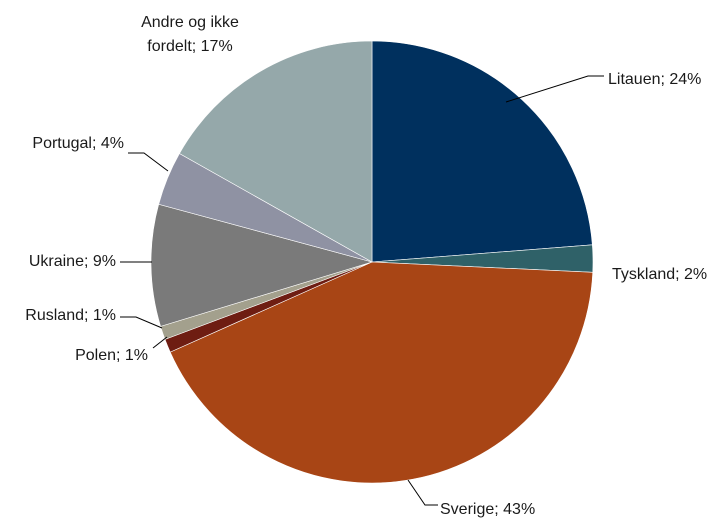 This screenshot has height=518, width=728. What do you see at coordinates (554, 89) in the screenshot?
I see `leader-line-litauen` at bounding box center [554, 89].